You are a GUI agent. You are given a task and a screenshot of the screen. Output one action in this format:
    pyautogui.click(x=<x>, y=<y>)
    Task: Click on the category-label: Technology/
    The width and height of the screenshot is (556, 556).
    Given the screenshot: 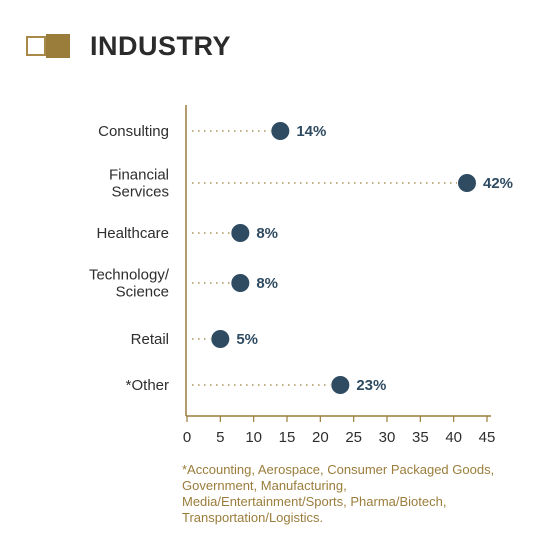 What is the action you would take?
    pyautogui.click(x=129, y=275)
    